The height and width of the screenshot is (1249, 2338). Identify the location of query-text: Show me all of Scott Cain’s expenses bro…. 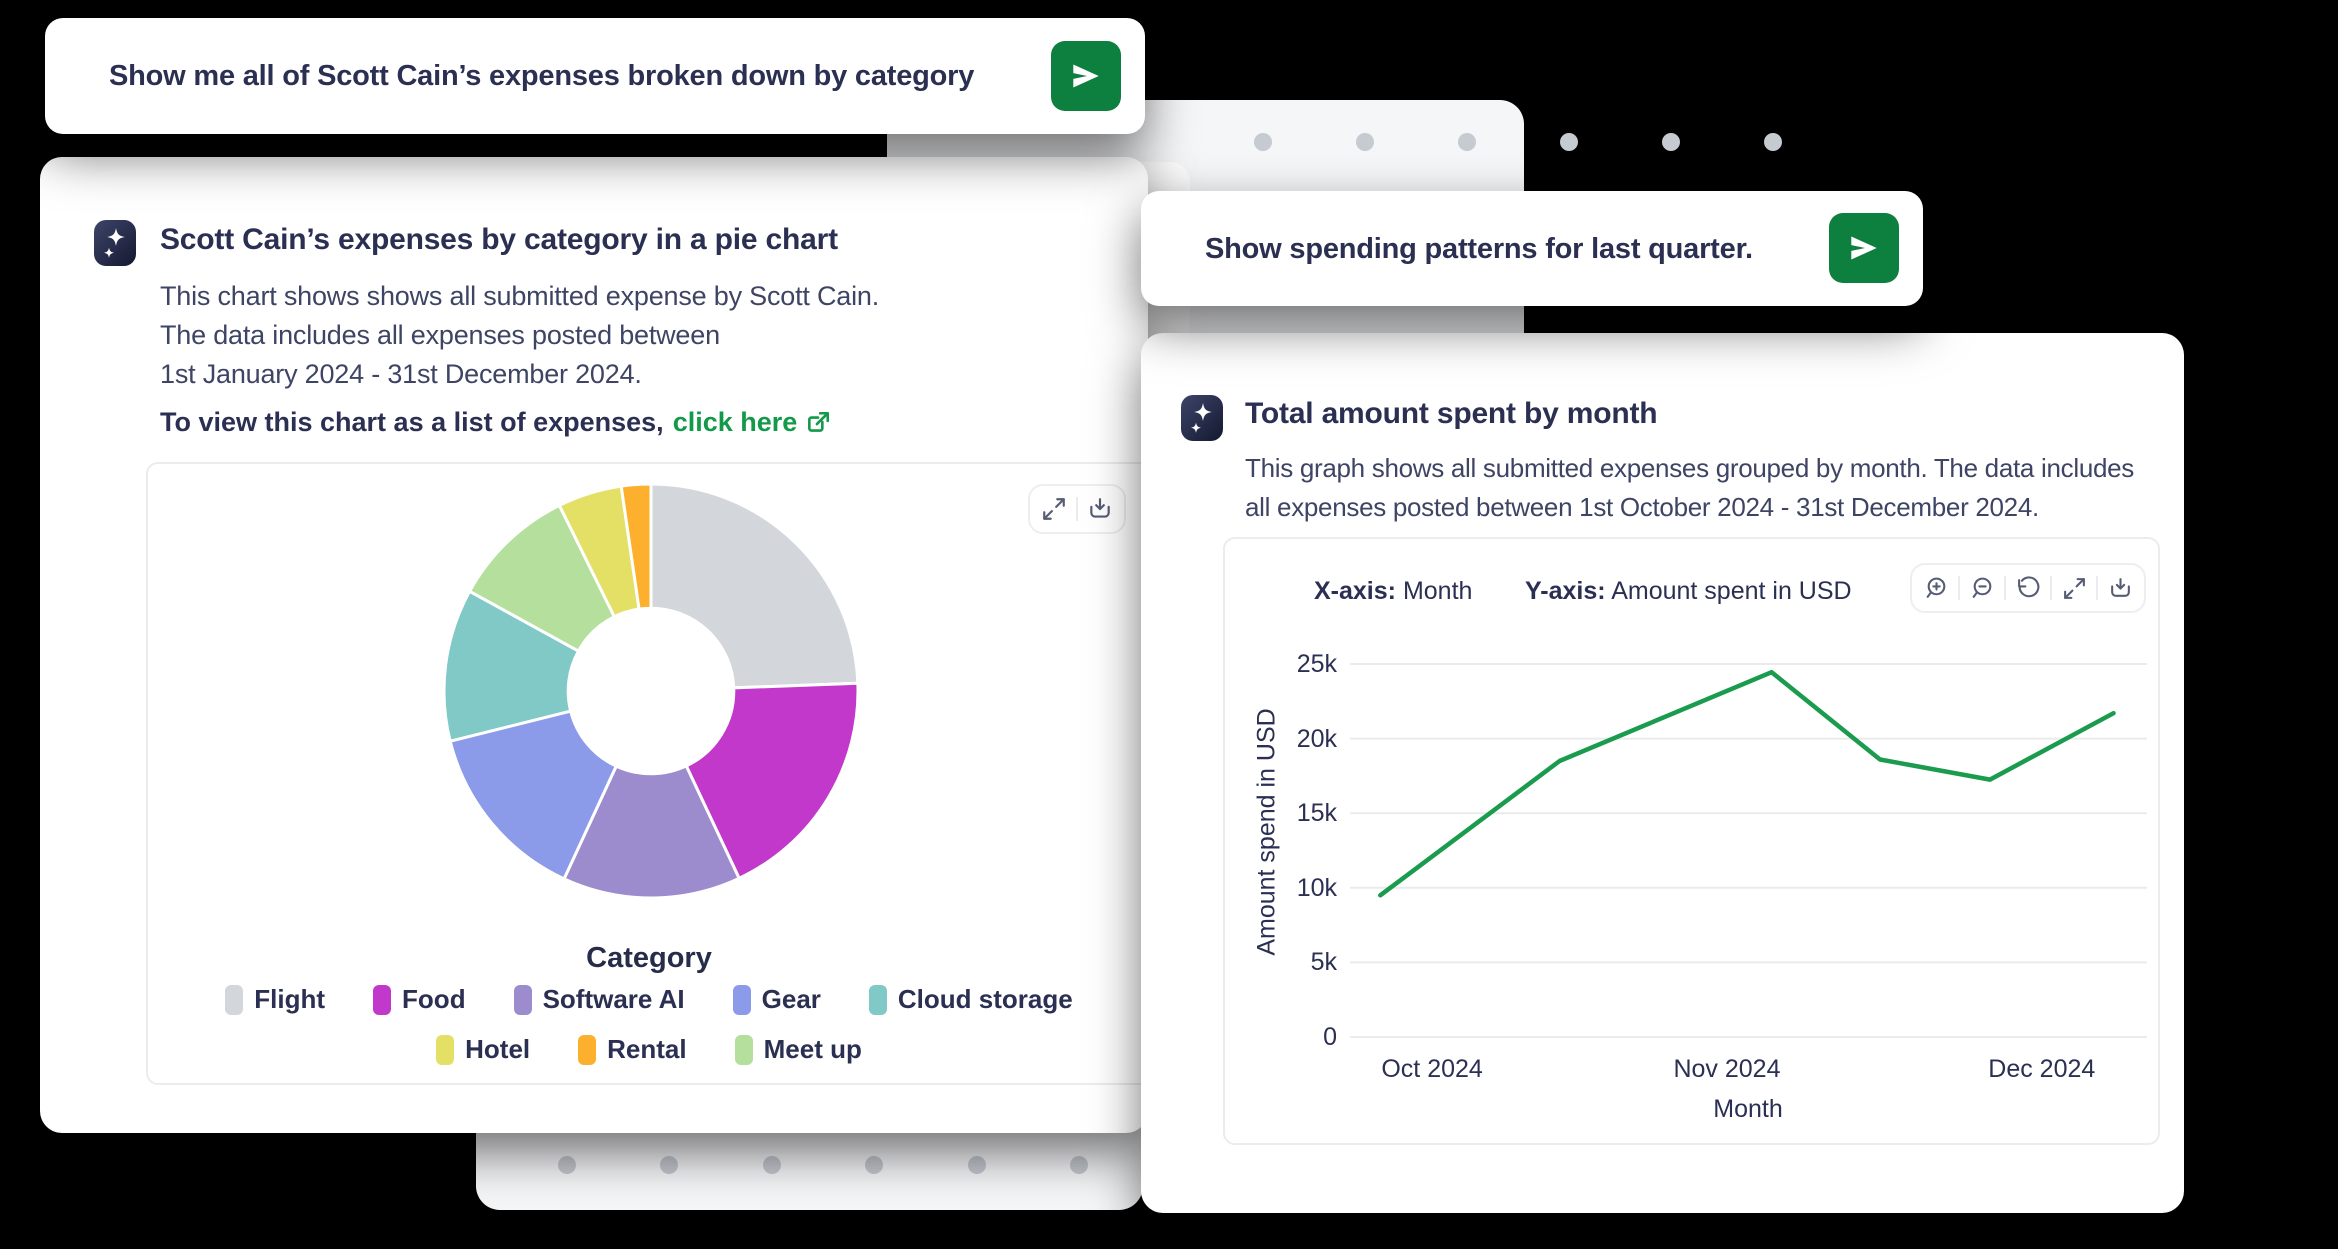
(542, 76).